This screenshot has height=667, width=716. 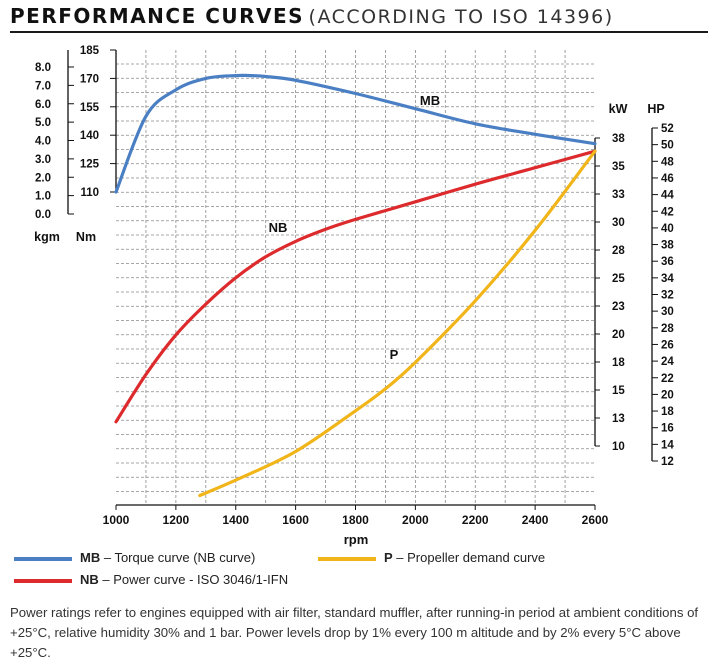 What do you see at coordinates (667, 345) in the screenshot?
I see `hp-tick-label: 26` at bounding box center [667, 345].